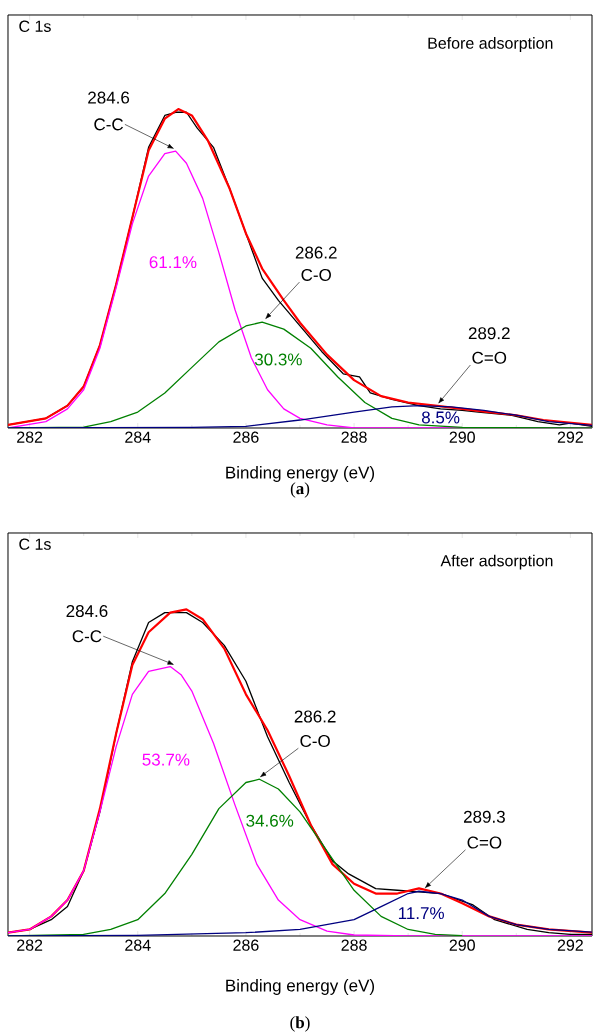 The width and height of the screenshot is (593, 1034). I want to click on text: (b), so click(300, 1024).